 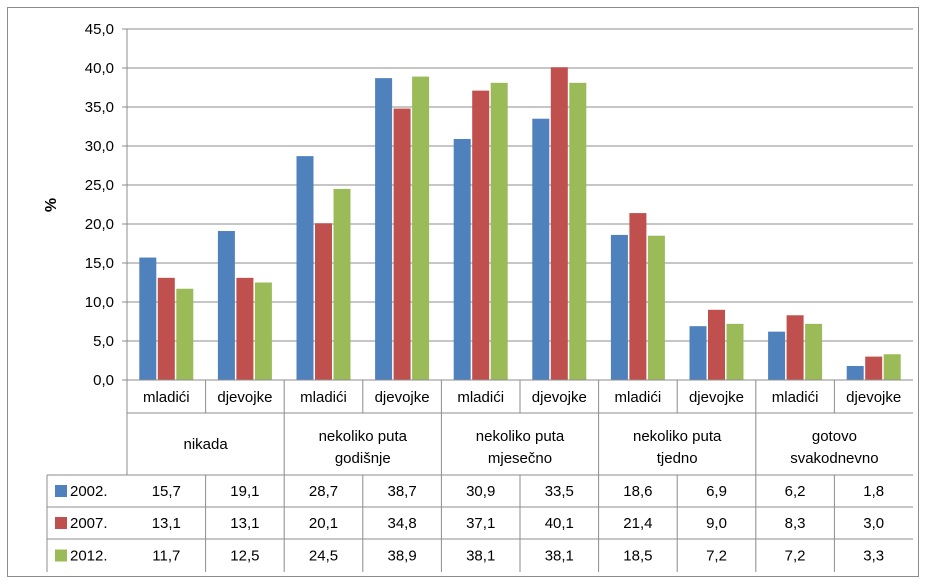 What do you see at coordinates (103, 380) in the screenshot?
I see `y-tick-label: 0,0` at bounding box center [103, 380].